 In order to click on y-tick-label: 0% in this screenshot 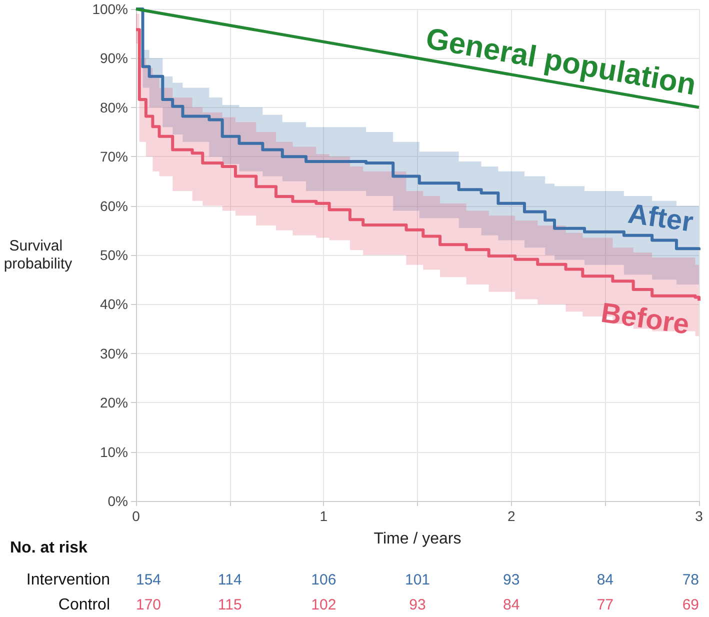, I will do `click(118, 501)`.